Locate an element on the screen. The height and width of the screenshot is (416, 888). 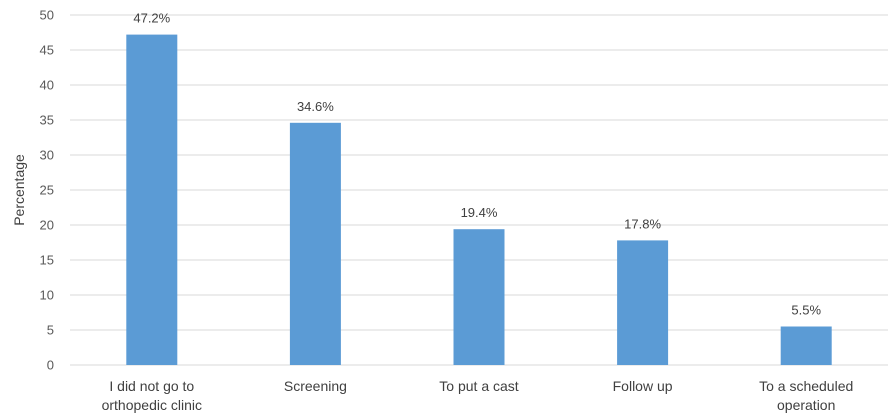
y-tick-label: 30 is located at coordinates (47, 155).